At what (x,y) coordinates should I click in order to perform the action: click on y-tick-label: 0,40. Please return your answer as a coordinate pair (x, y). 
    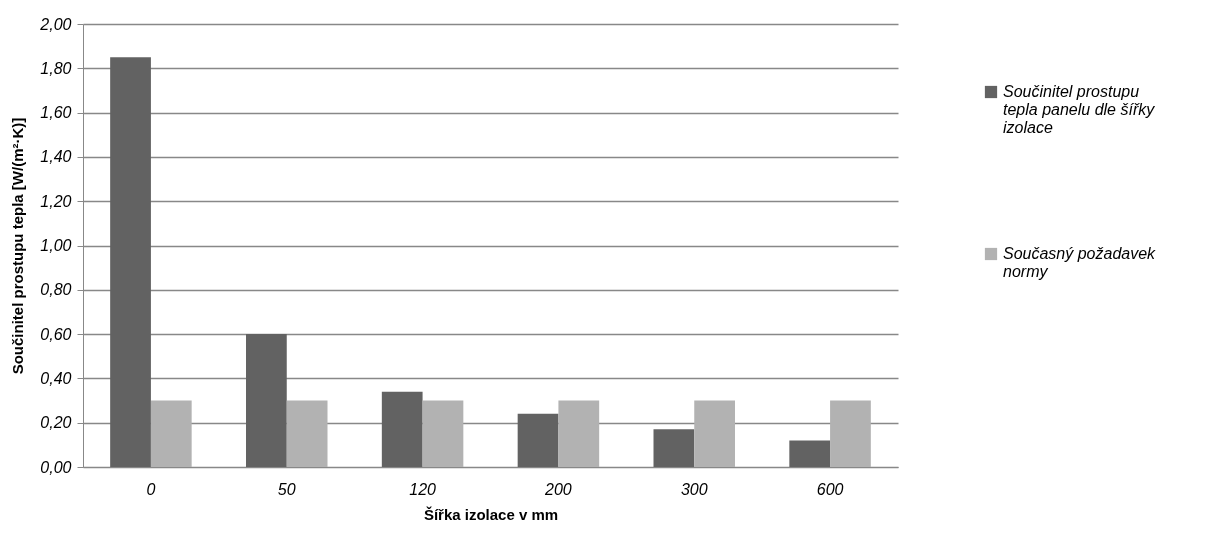
    Looking at the image, I should click on (56, 378).